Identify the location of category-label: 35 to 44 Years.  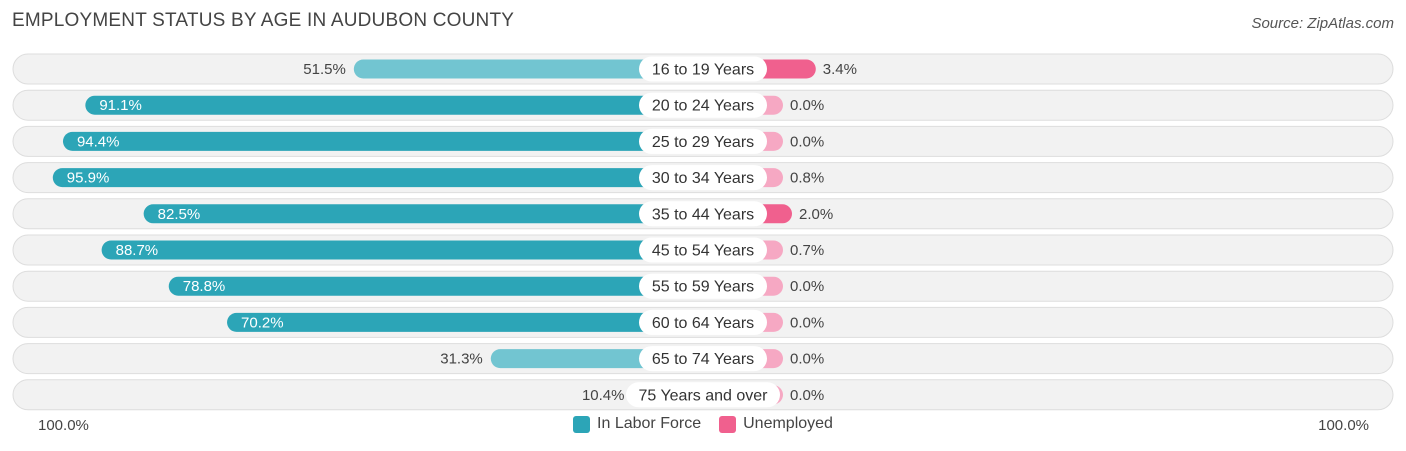
(703, 214).